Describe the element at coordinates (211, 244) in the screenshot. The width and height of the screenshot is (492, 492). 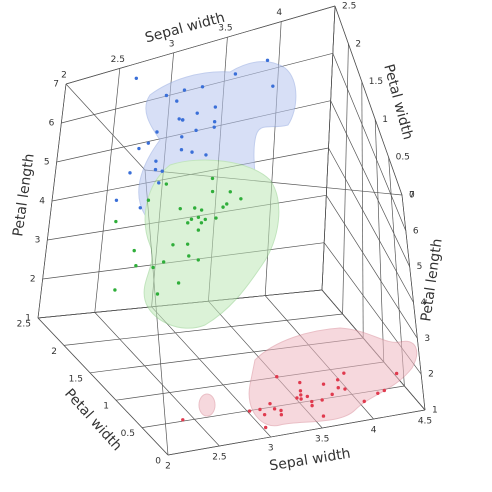
I see `surface-green` at that location.